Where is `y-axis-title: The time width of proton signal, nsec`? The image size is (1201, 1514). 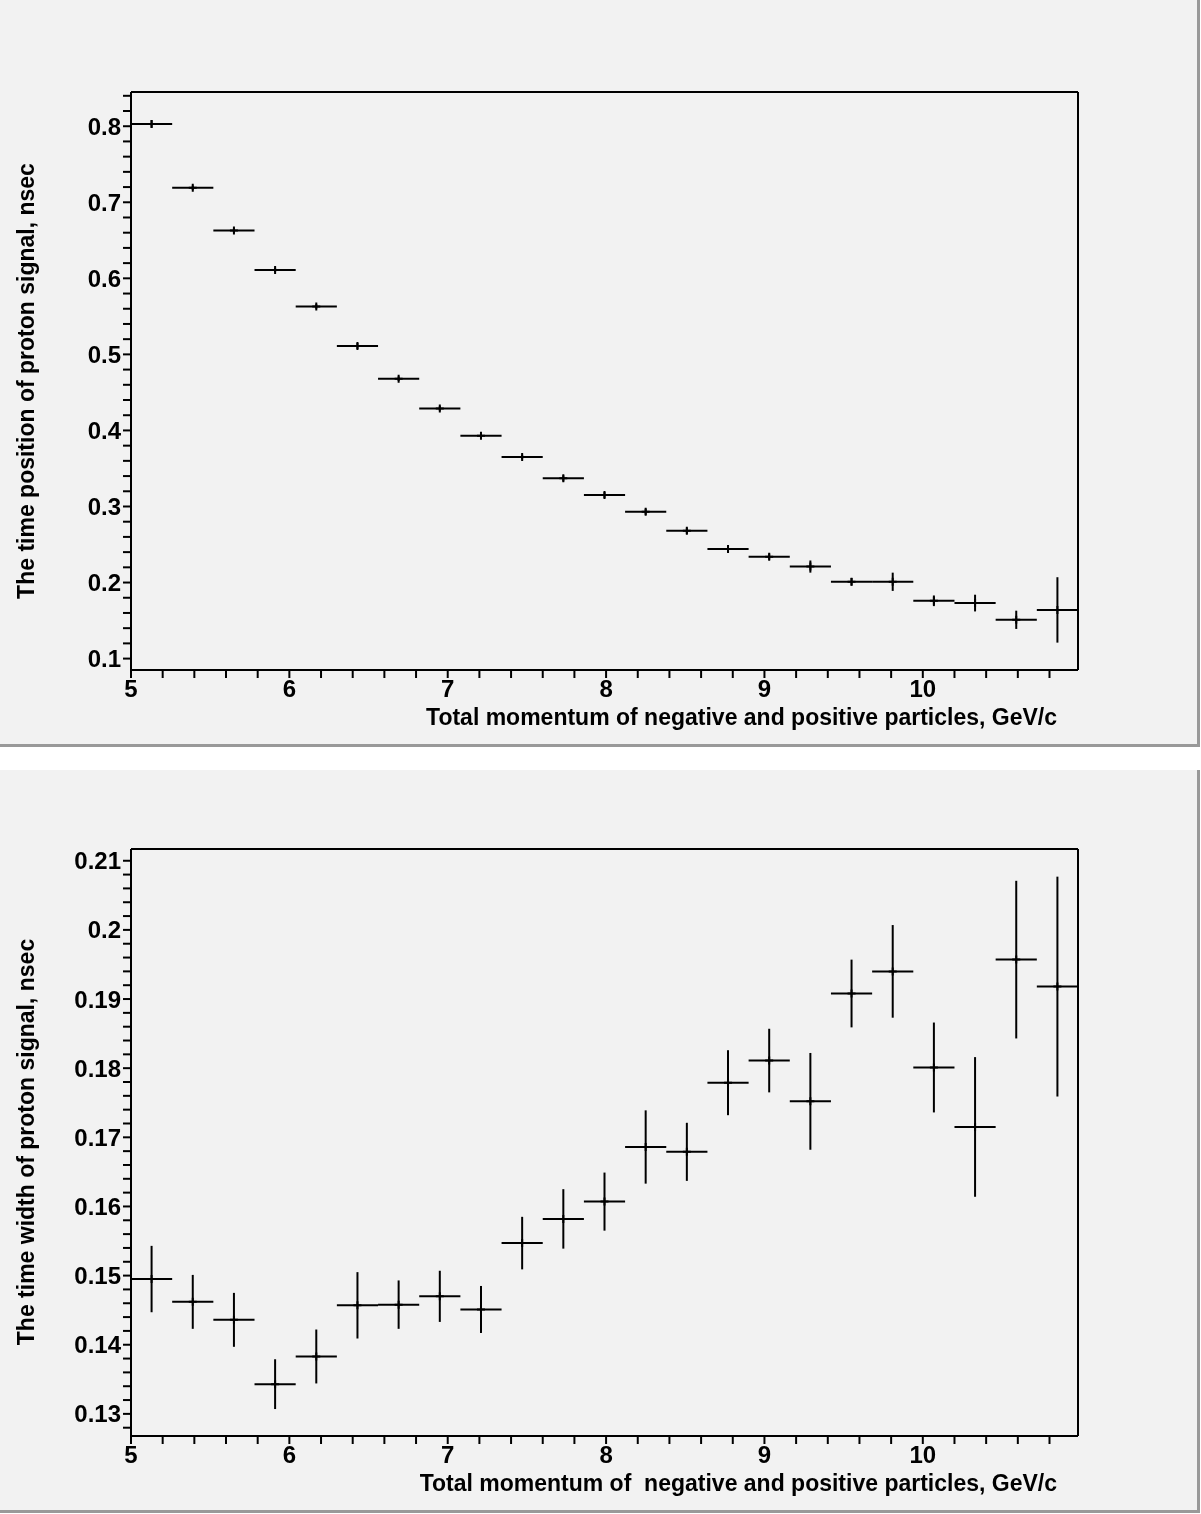
y-axis-title: The time width of proton signal, nsec is located at coordinates (26, 1142).